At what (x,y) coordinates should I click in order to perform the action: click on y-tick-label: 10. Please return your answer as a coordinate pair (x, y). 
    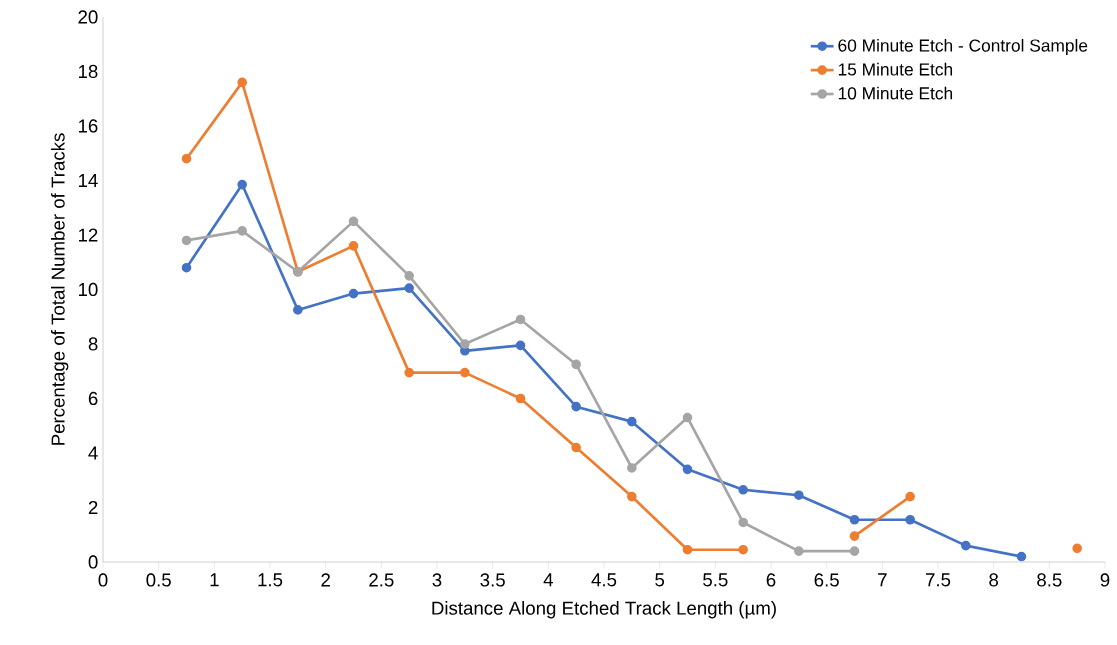
    Looking at the image, I should click on (88, 289).